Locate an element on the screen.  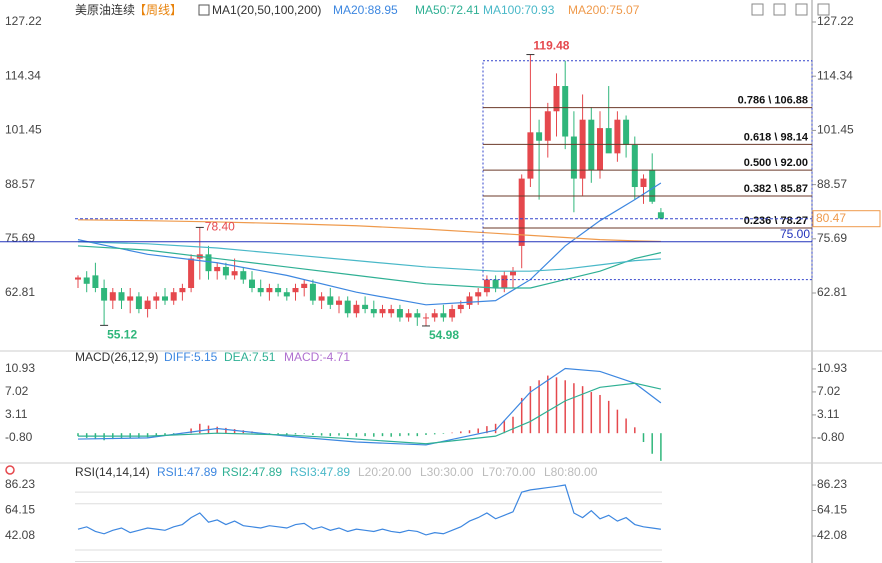
legend-entry: L80:80.00 is located at coordinates (571, 472).